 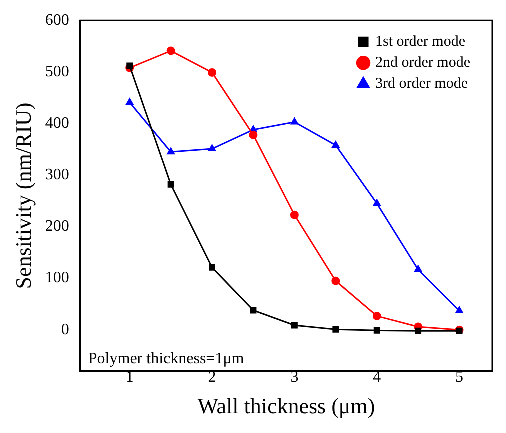 What do you see at coordinates (421, 42) in the screenshot?
I see `legend-label: 1st order mode` at bounding box center [421, 42].